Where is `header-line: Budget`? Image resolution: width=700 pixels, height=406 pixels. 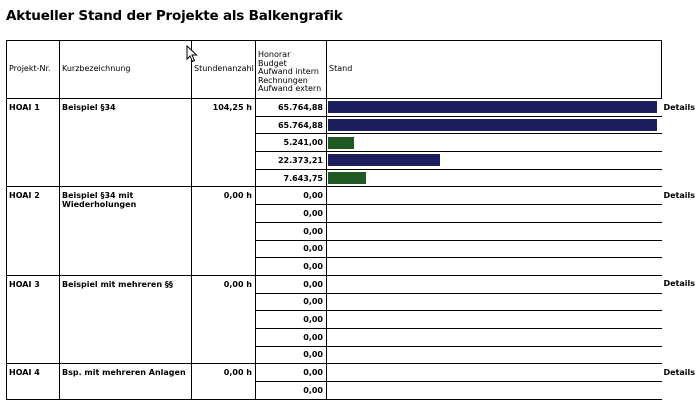
header-line: Budget is located at coordinates (272, 63).